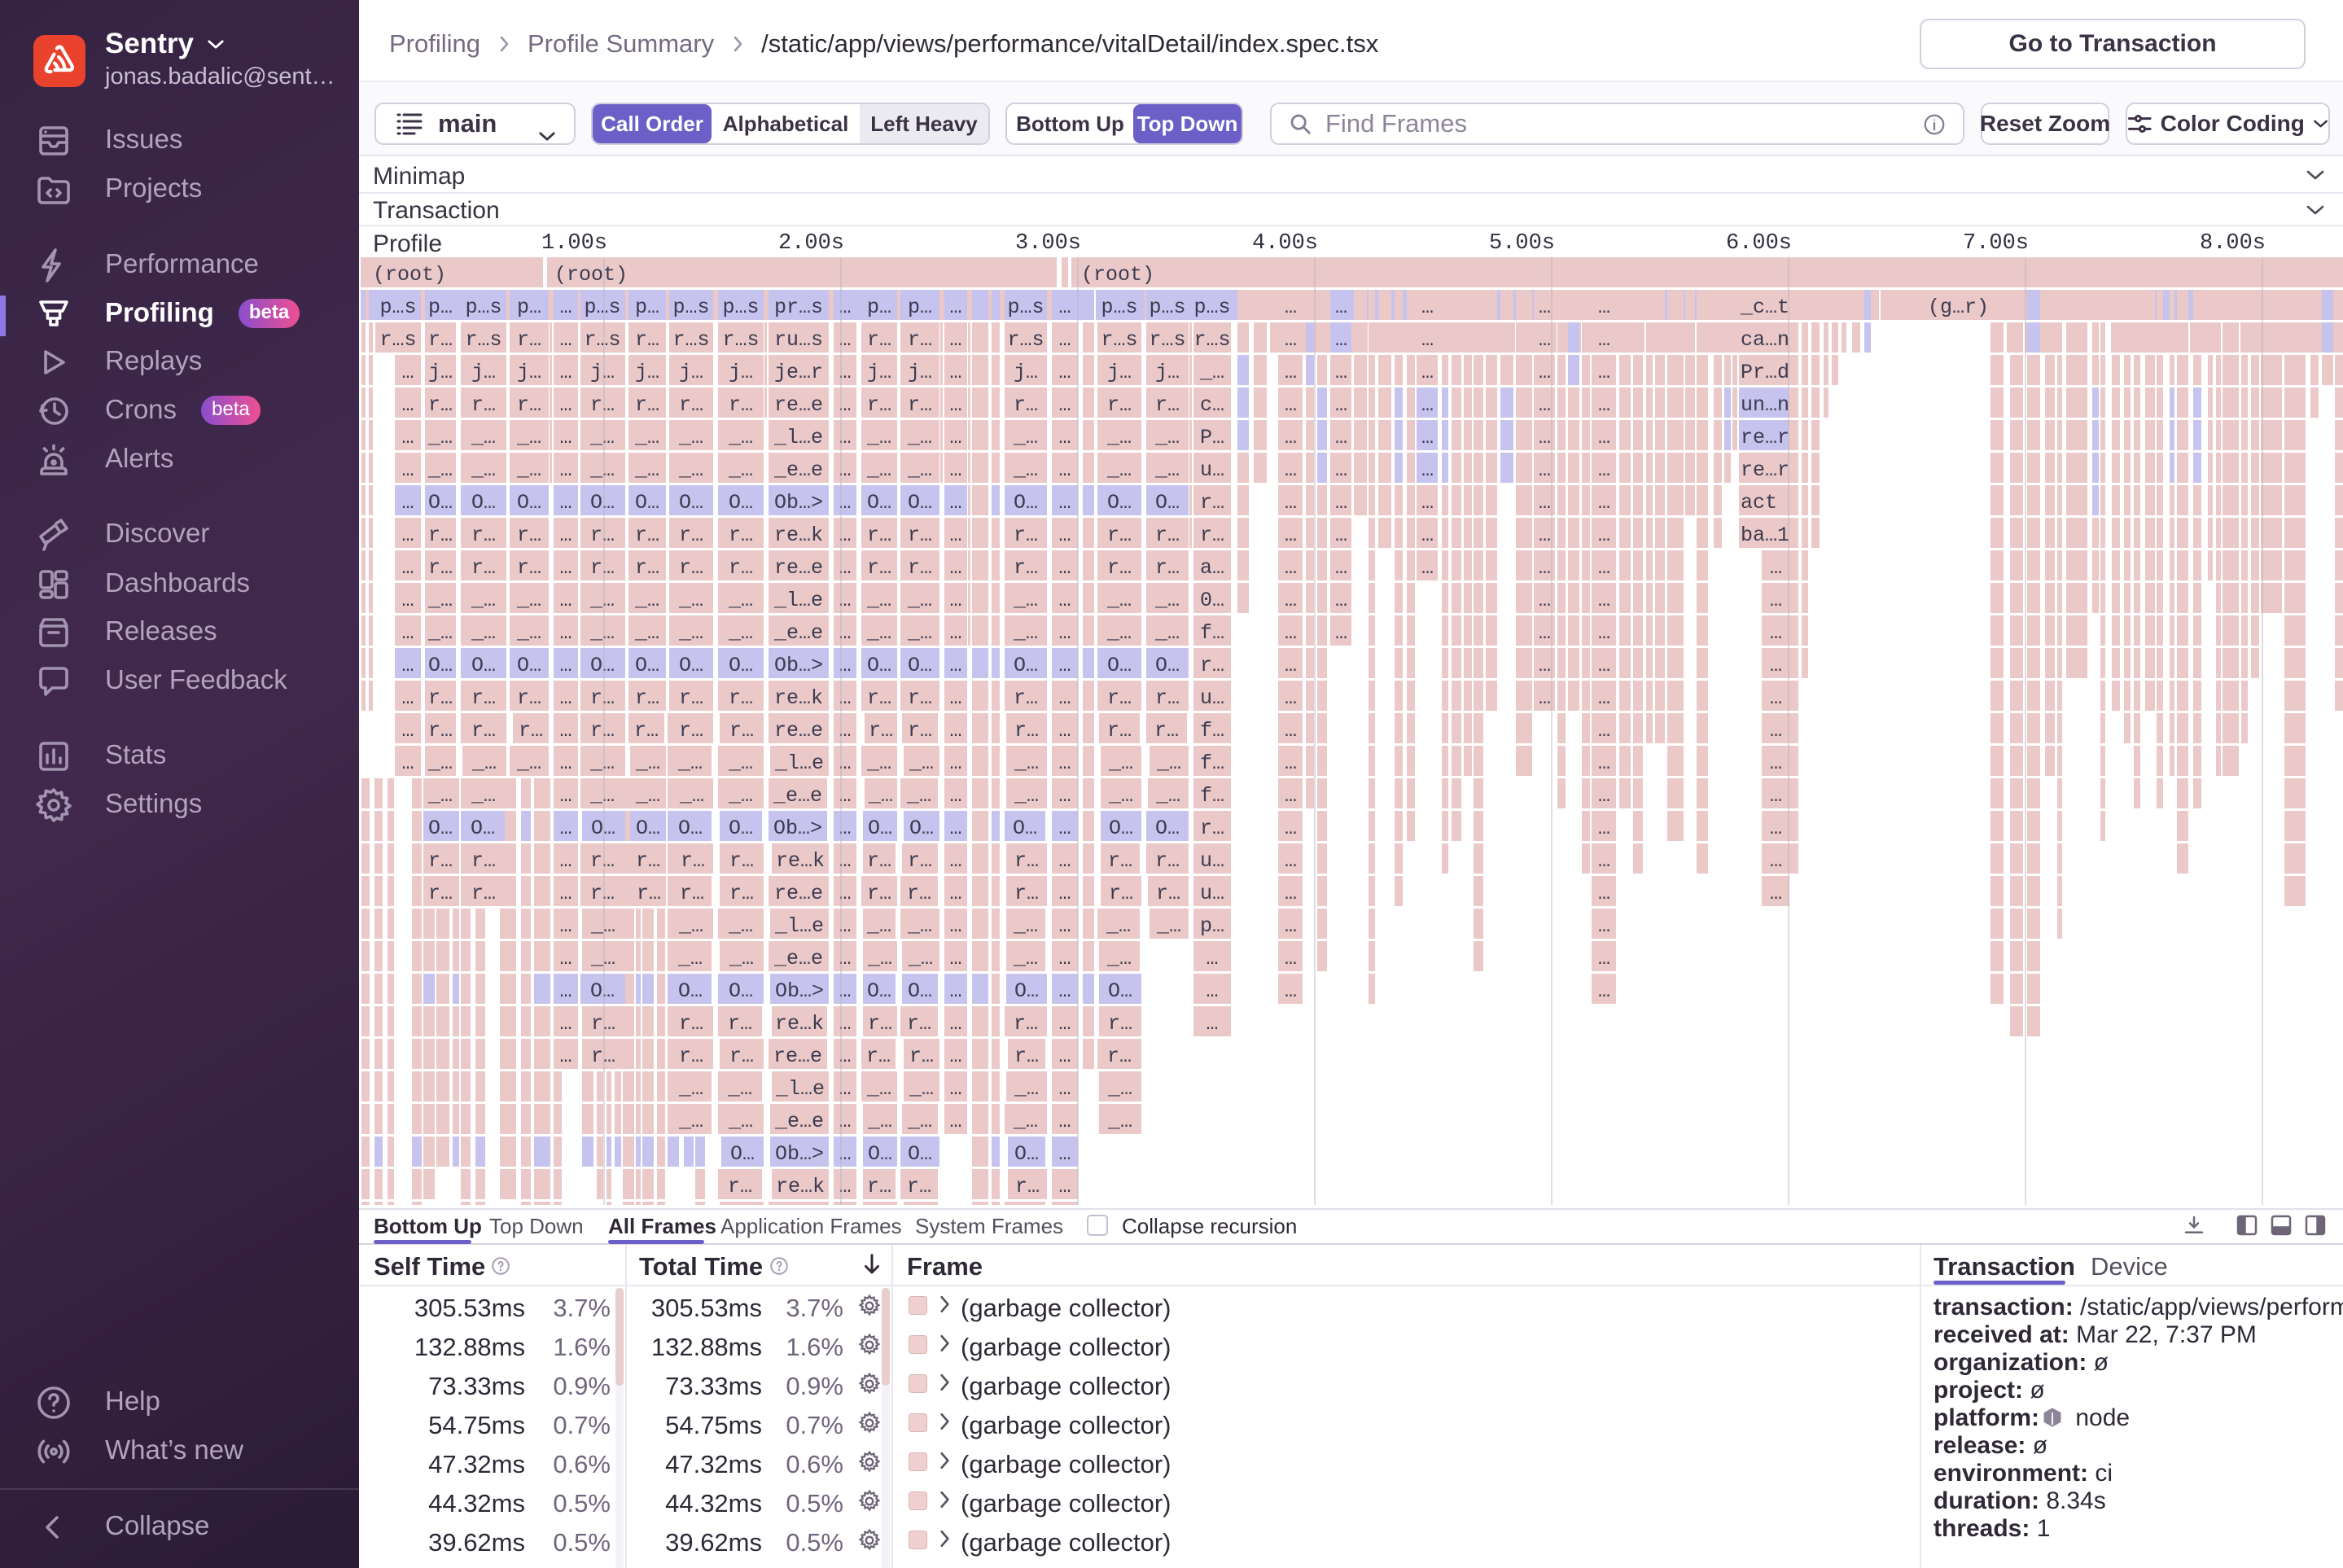 This screenshot has width=2343, height=1568. Describe the element at coordinates (799, 535) in the screenshot. I see `svg-text: re…k` at that location.